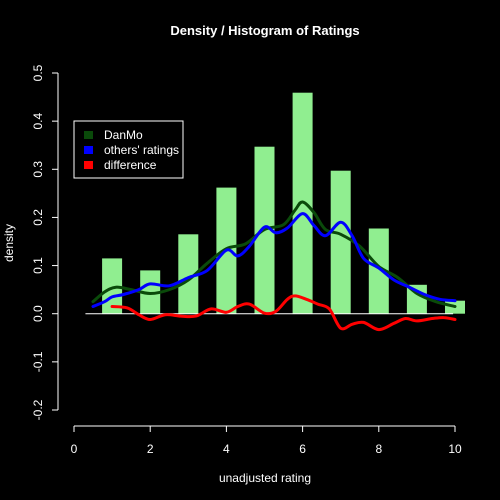 The height and width of the screenshot is (500, 500). I want to click on x-axis: 0 2 4 6 8 10, so click(266, 440).